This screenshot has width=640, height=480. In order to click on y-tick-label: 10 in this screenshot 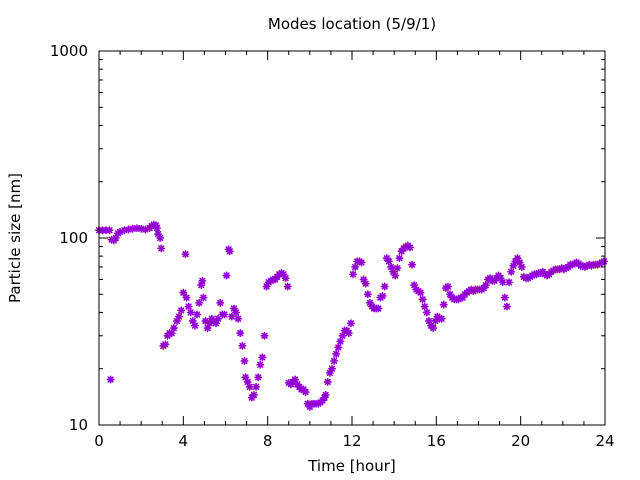, I will do `click(78, 425)`.